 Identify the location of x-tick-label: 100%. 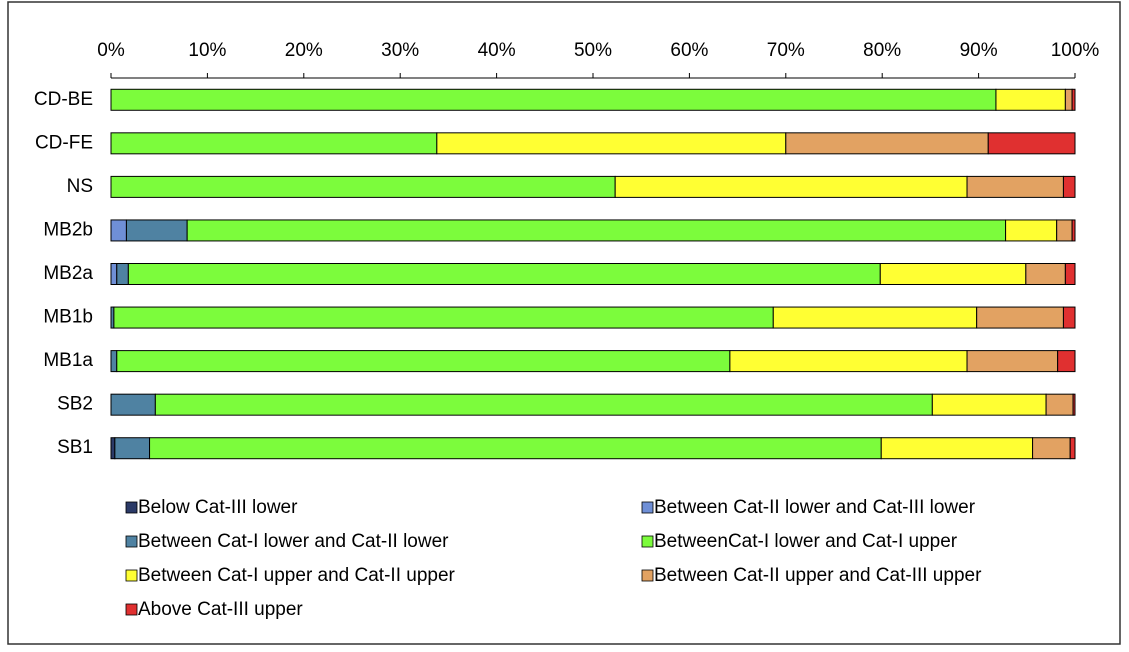
(1075, 50).